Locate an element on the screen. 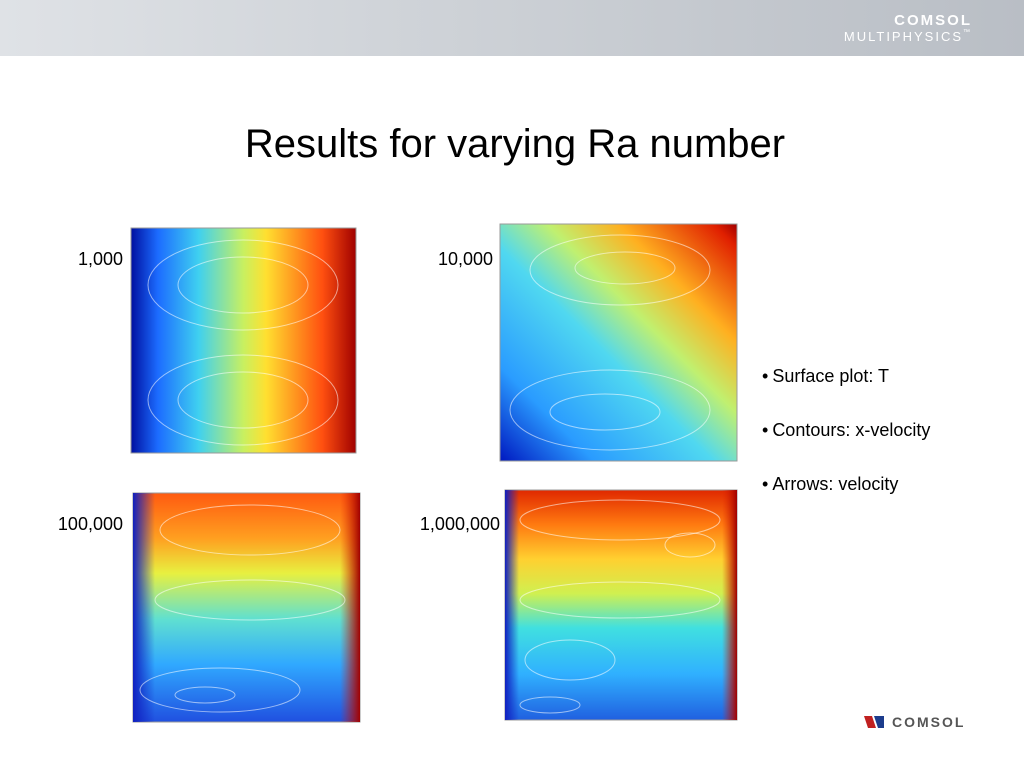 This screenshot has width=1024, height=768. footer-logo: COMSOL is located at coordinates (929, 722).